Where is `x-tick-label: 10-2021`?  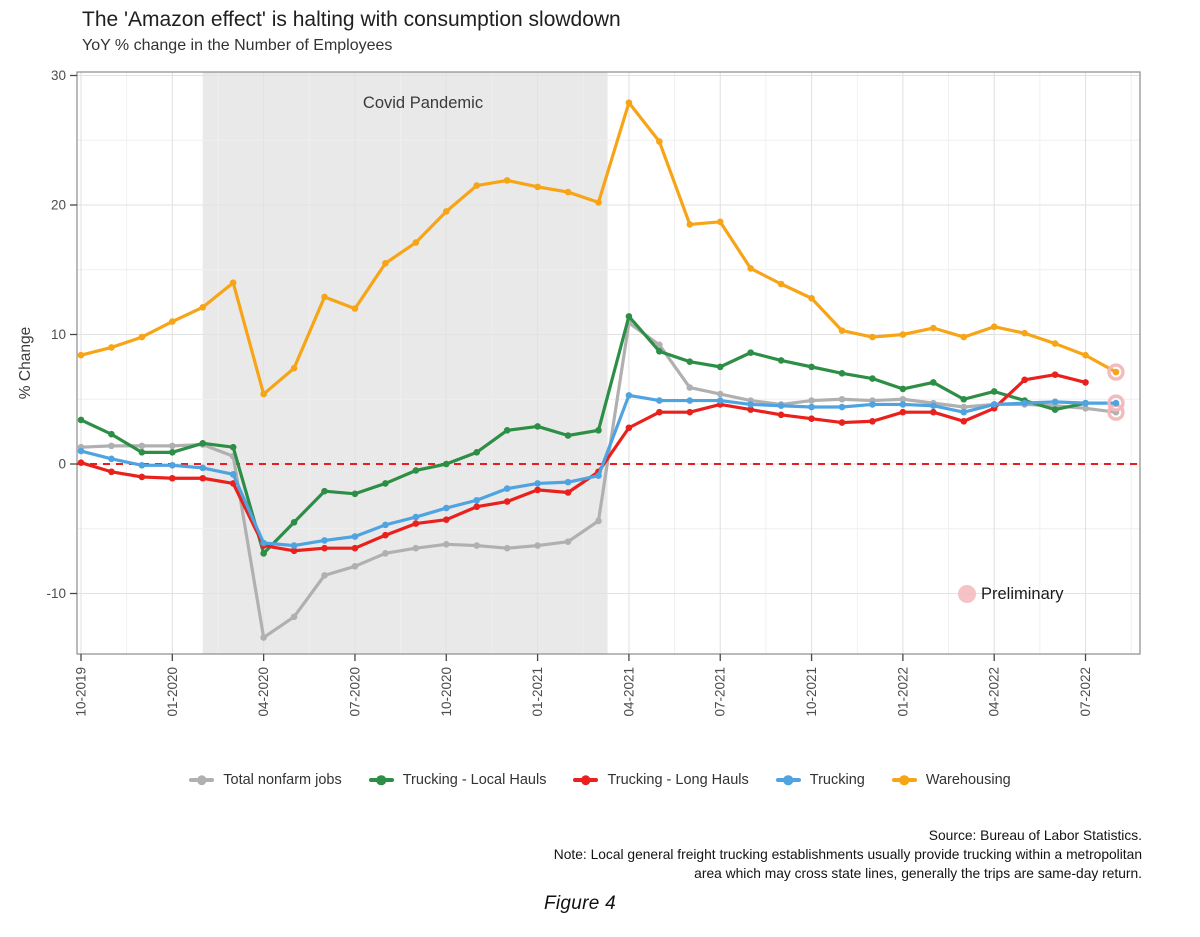 x-tick-label: 10-2021 is located at coordinates (811, 692).